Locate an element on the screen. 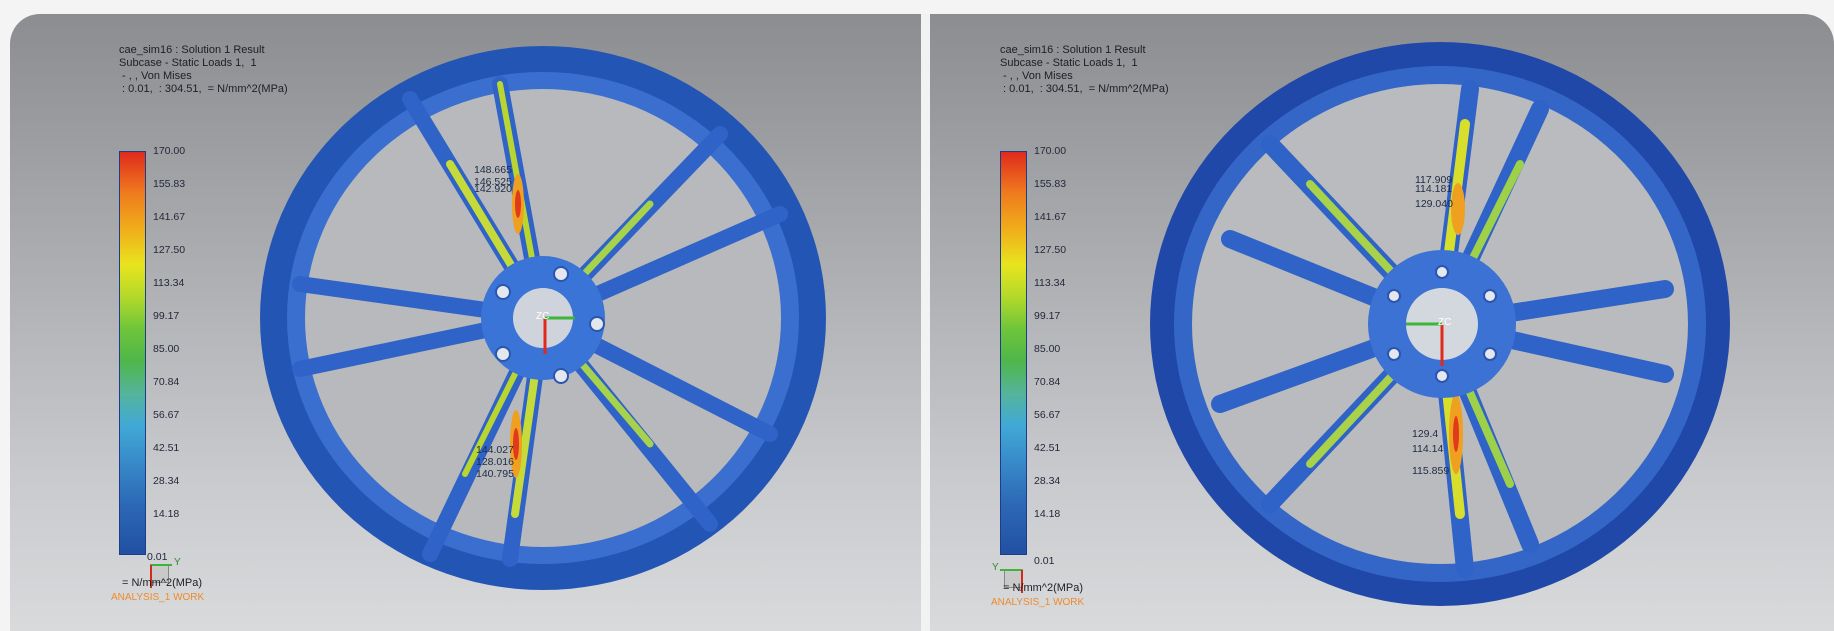 The height and width of the screenshot is (631, 1834). probe-label-group-top: 117.909 114.181 129.040 is located at coordinates (1434, 192).